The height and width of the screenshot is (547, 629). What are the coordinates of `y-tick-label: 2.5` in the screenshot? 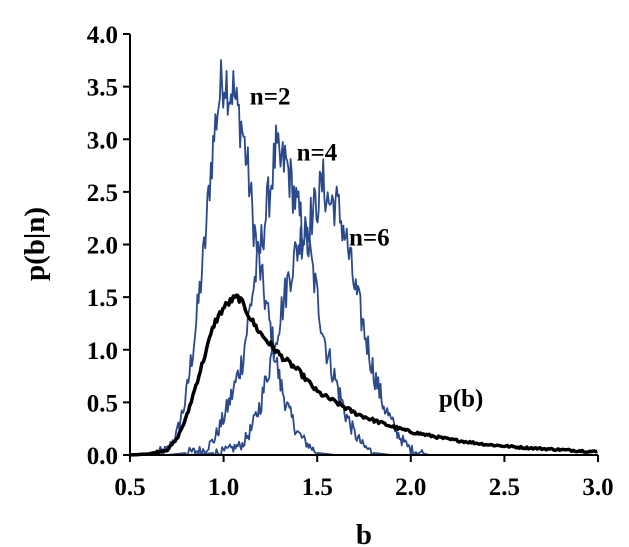 It's located at (102, 193).